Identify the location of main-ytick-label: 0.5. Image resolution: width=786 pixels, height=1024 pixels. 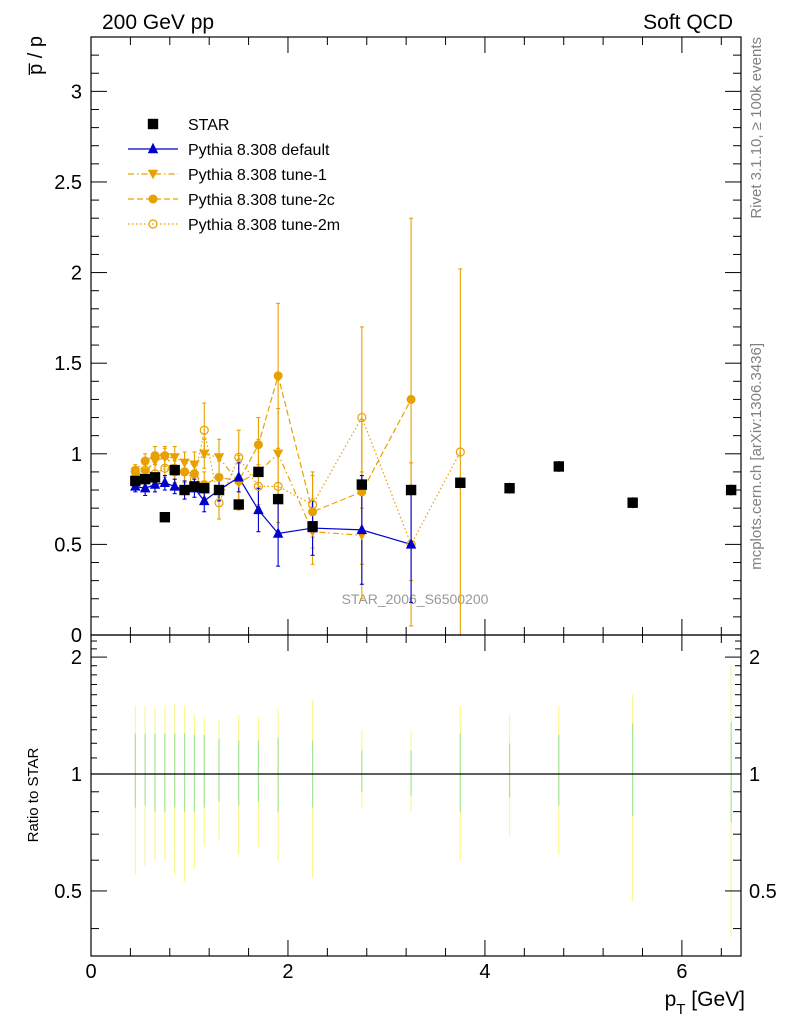
(68, 545).